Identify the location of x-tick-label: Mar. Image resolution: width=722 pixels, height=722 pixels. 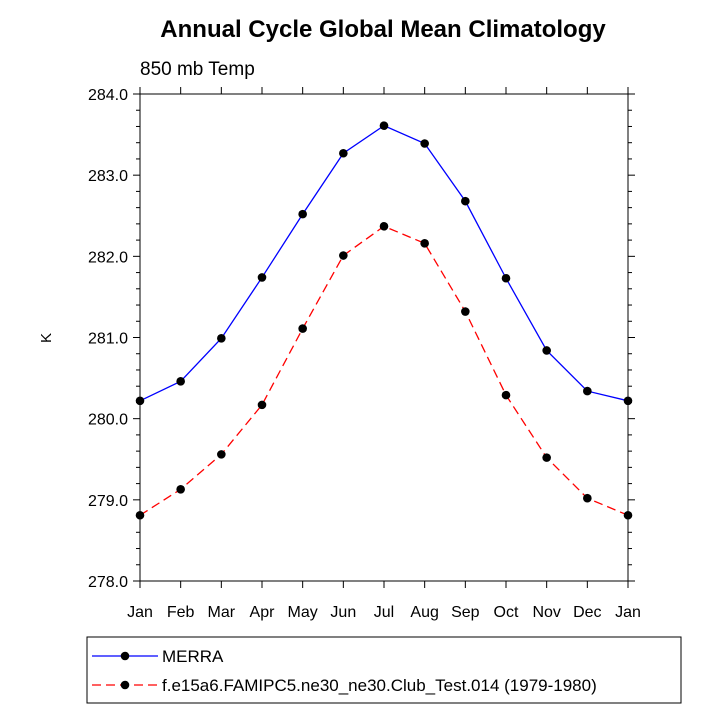
(222, 612).